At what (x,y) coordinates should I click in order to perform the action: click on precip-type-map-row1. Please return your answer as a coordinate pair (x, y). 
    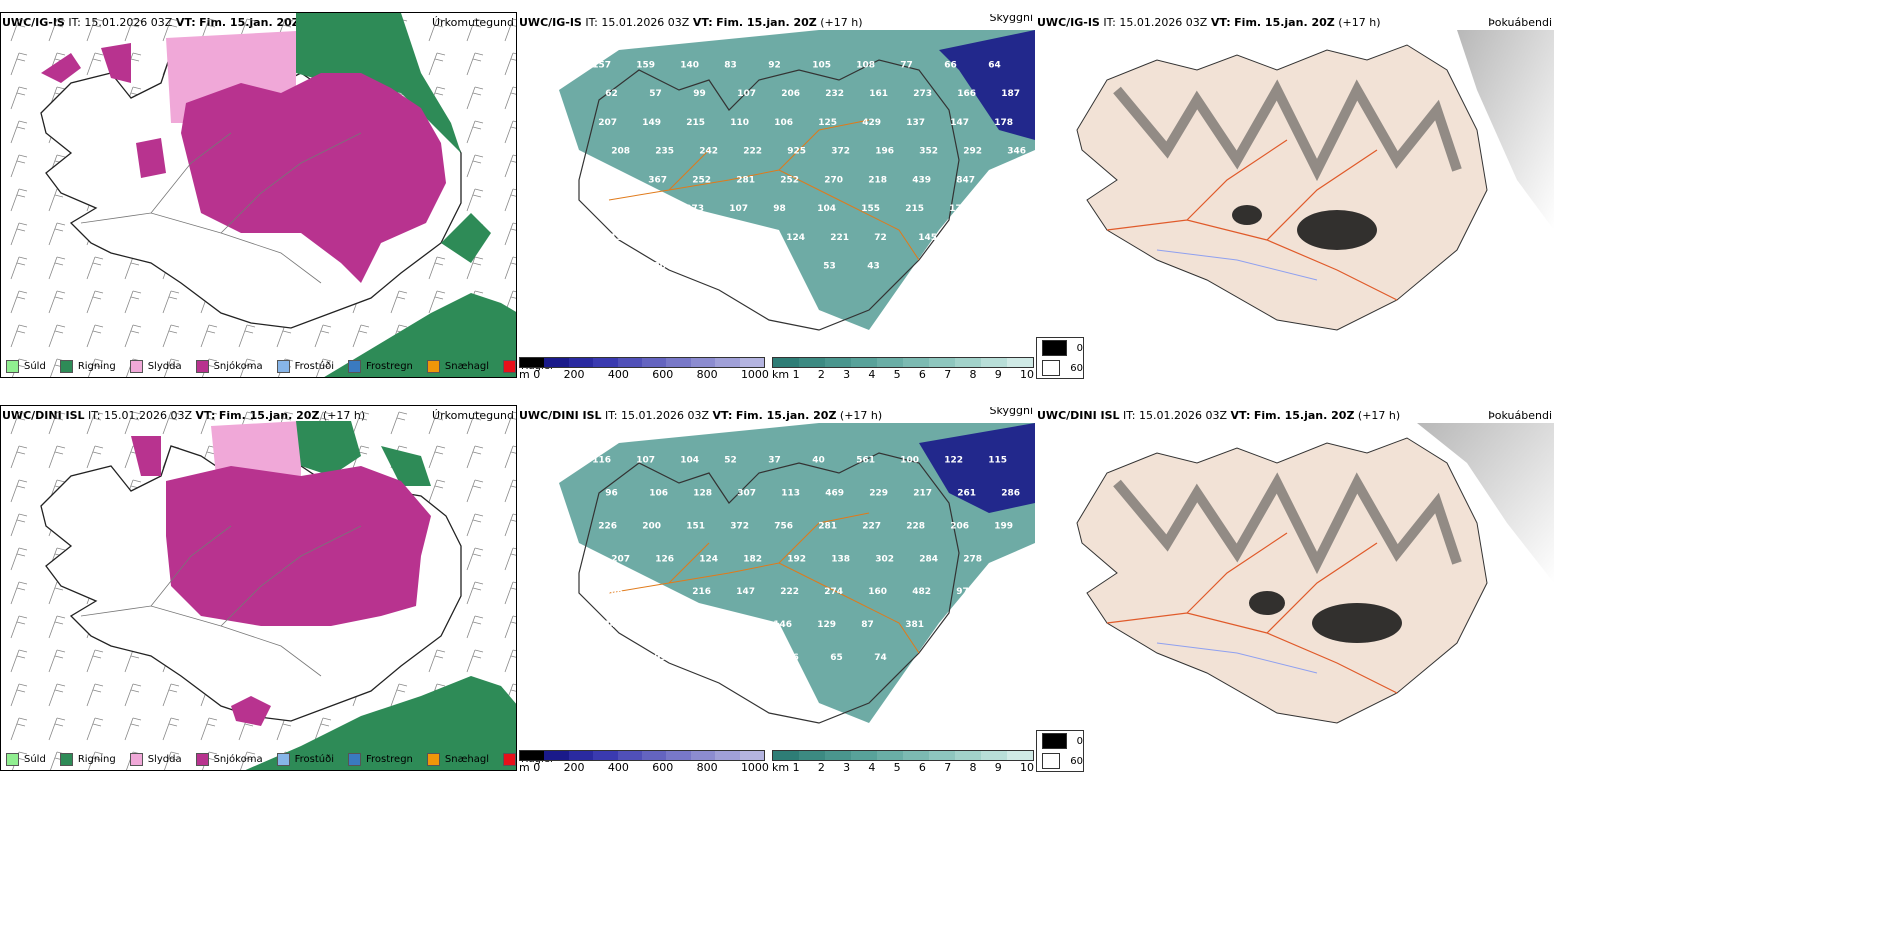
    Looking at the image, I should click on (258, 195).